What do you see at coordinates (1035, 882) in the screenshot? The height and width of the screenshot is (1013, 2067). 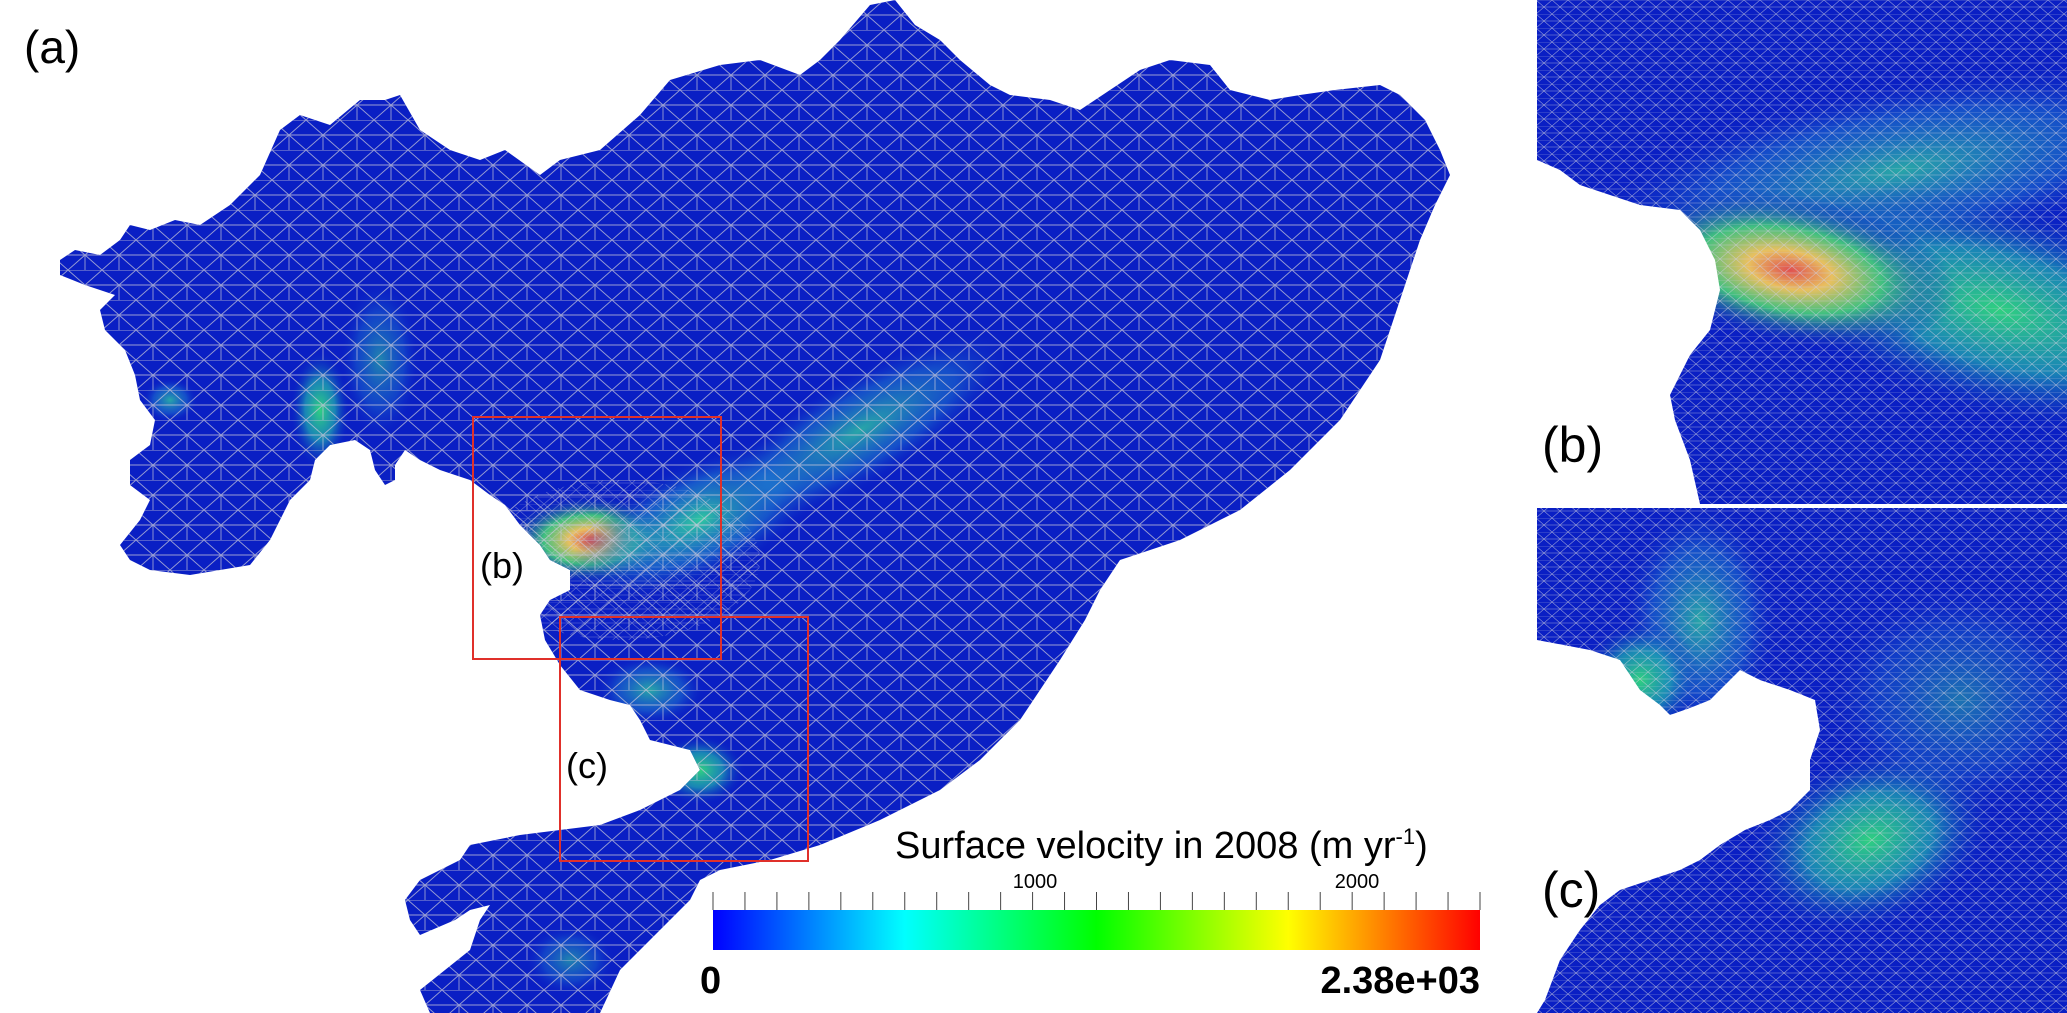 I see `colorbar-tick-label-1000: 1000` at bounding box center [1035, 882].